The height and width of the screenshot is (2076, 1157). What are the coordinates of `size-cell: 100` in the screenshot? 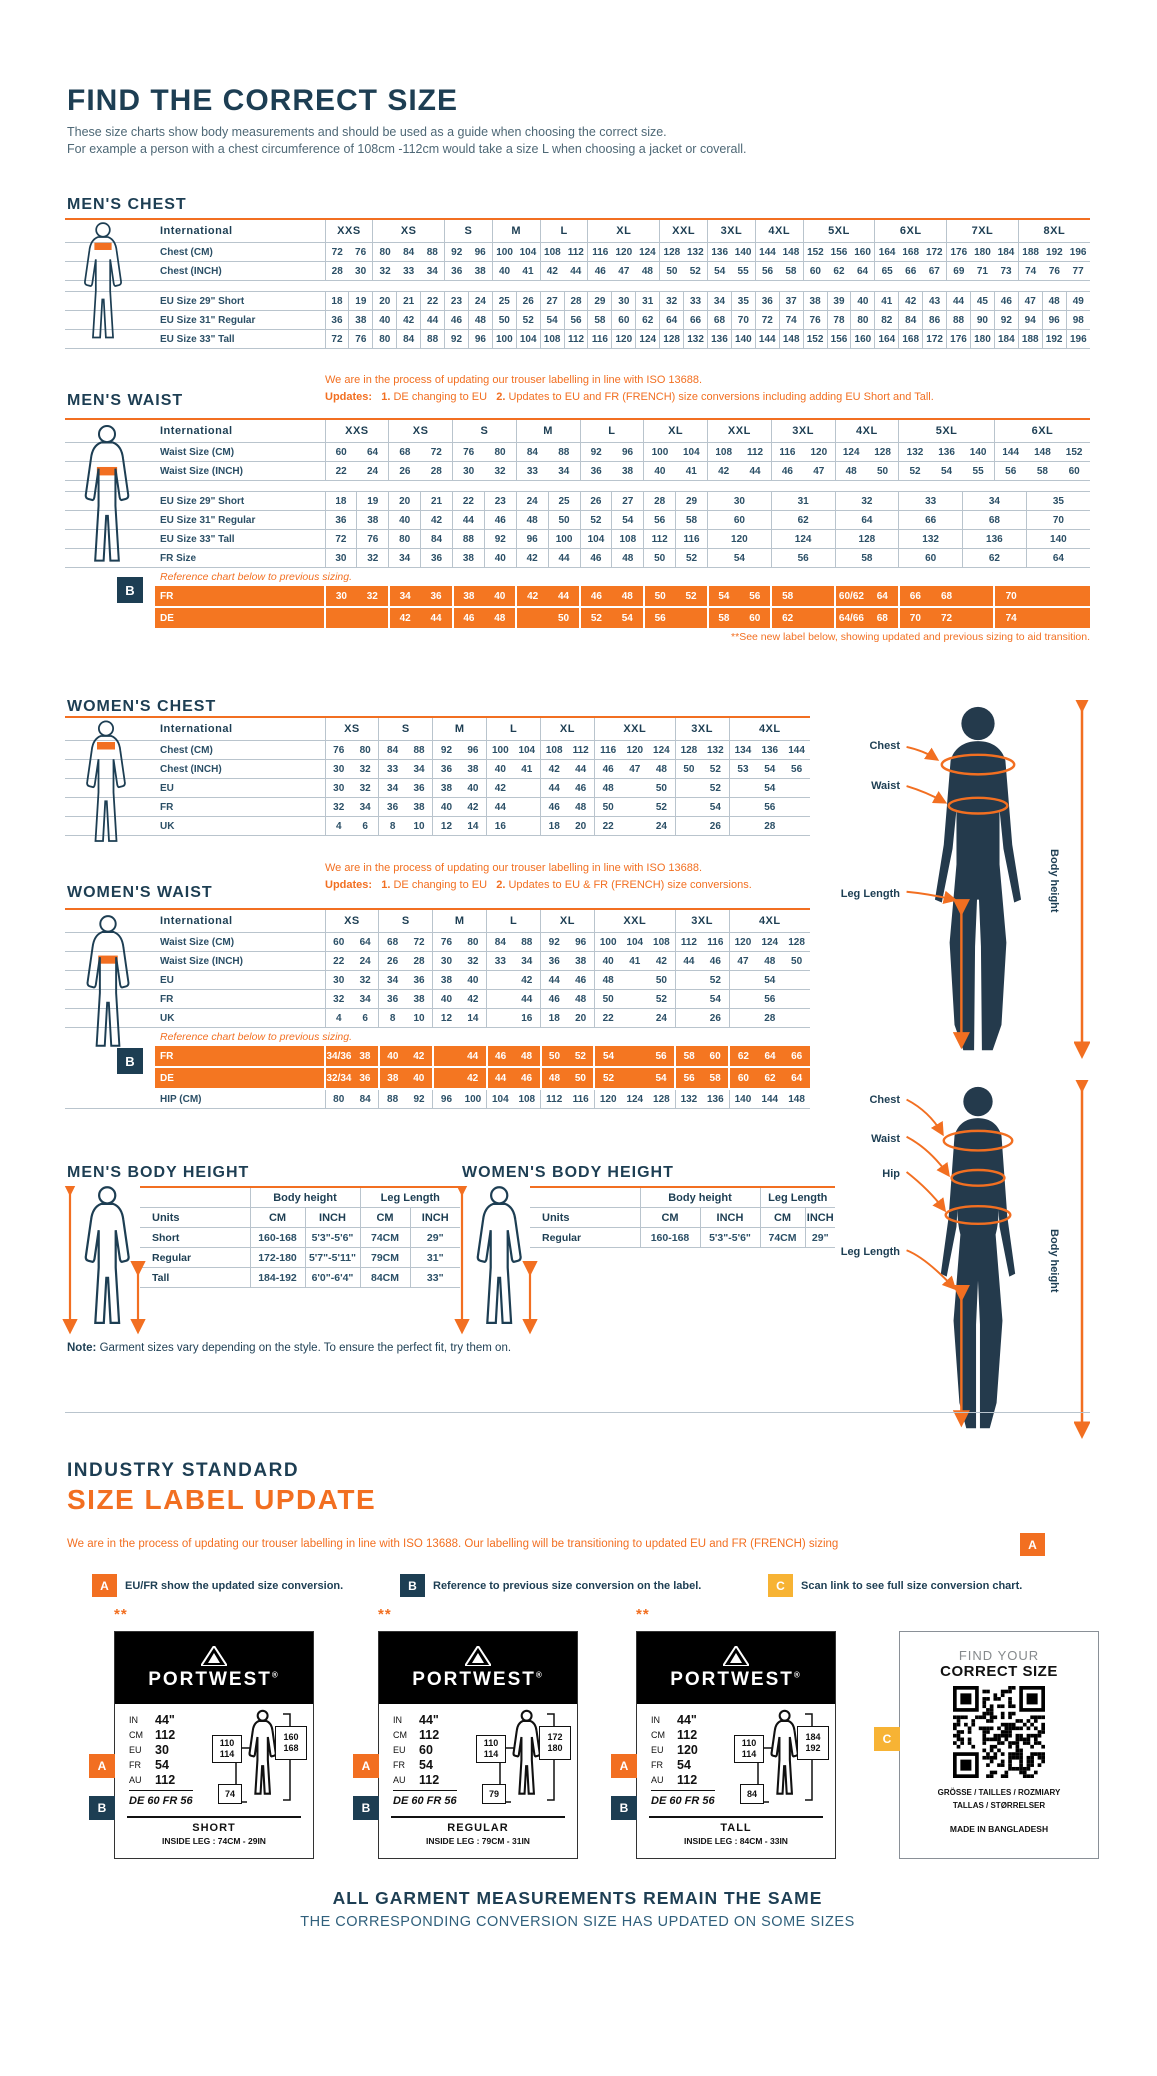 It's located at (504, 339).